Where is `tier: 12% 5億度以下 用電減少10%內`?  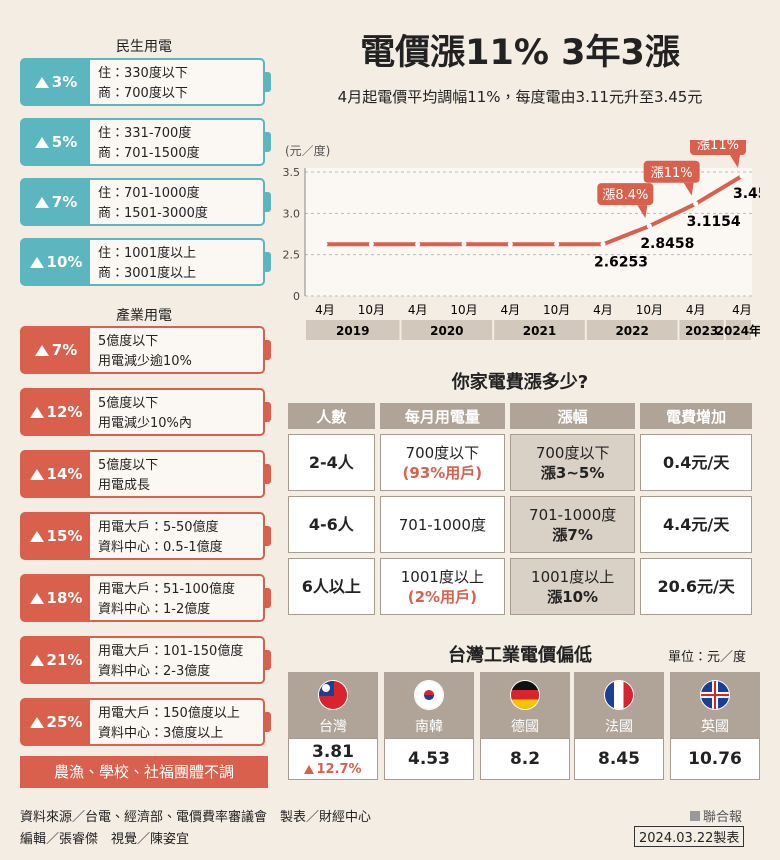 tier: 12% 5億度以下 用電減少10%內 is located at coordinates (145, 412).